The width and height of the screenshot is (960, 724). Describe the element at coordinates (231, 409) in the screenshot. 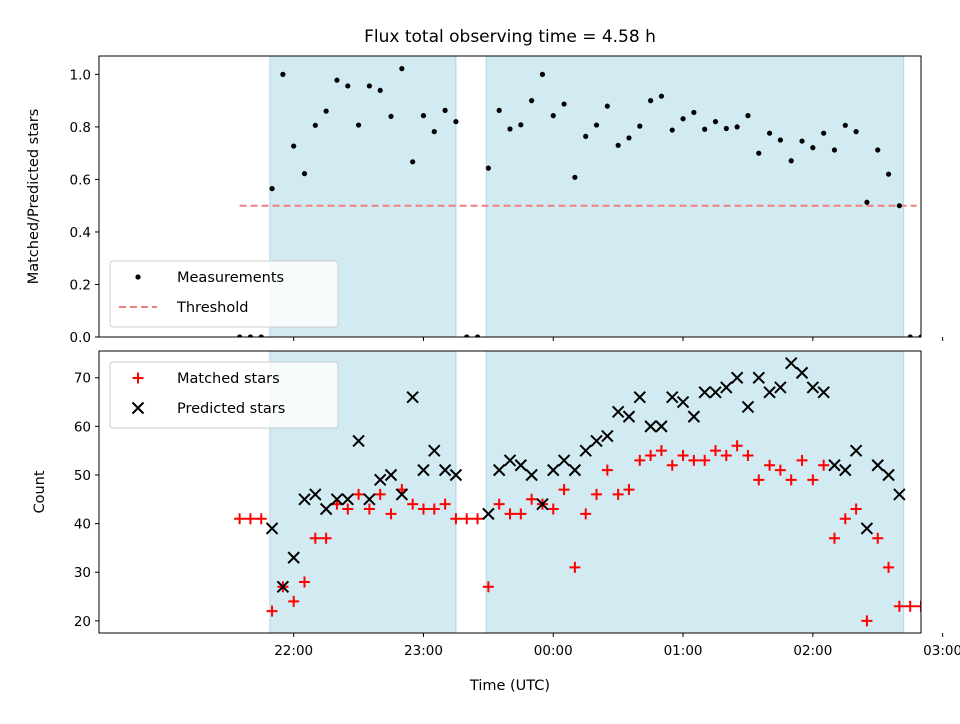

I see `legend-label: Predicted stars` at that location.